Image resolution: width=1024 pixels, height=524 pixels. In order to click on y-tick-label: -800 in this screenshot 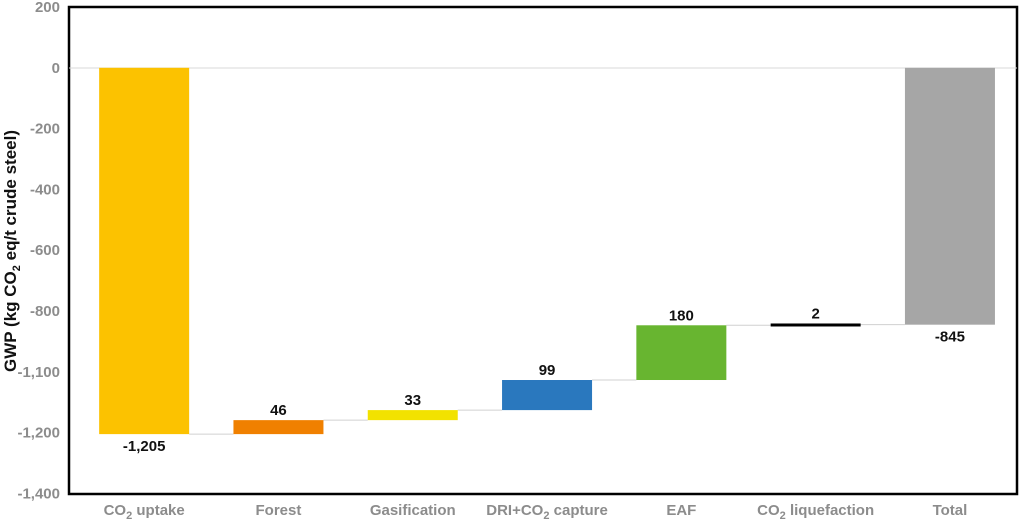, I will do `click(45, 311)`.